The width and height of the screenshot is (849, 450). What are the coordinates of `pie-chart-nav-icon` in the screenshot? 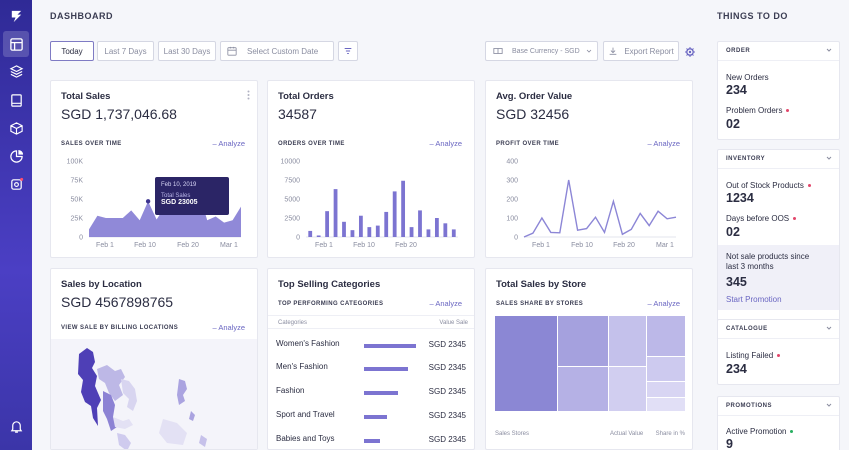 It's located at (16, 156).